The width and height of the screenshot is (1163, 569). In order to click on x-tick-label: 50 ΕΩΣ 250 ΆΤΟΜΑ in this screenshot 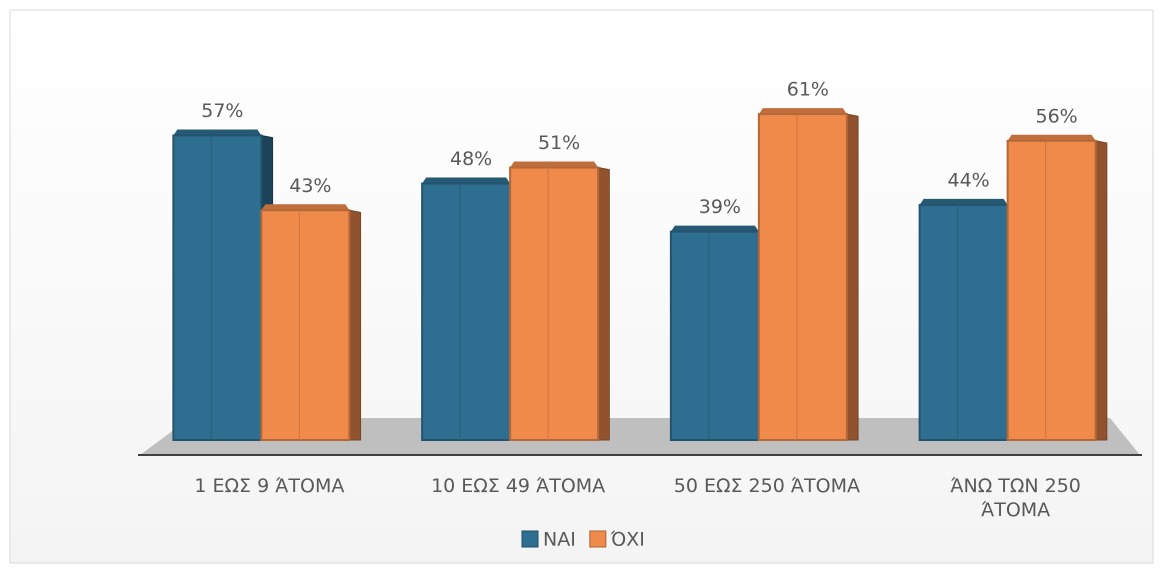, I will do `click(766, 486)`.